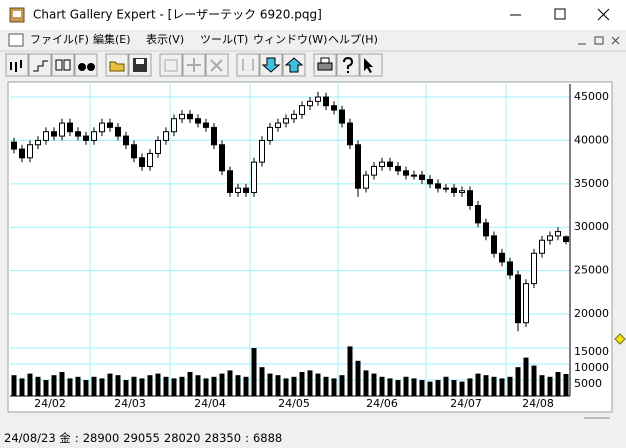 The image size is (626, 448). Describe the element at coordinates (171, 65) in the screenshot. I see `tool-props` at that location.